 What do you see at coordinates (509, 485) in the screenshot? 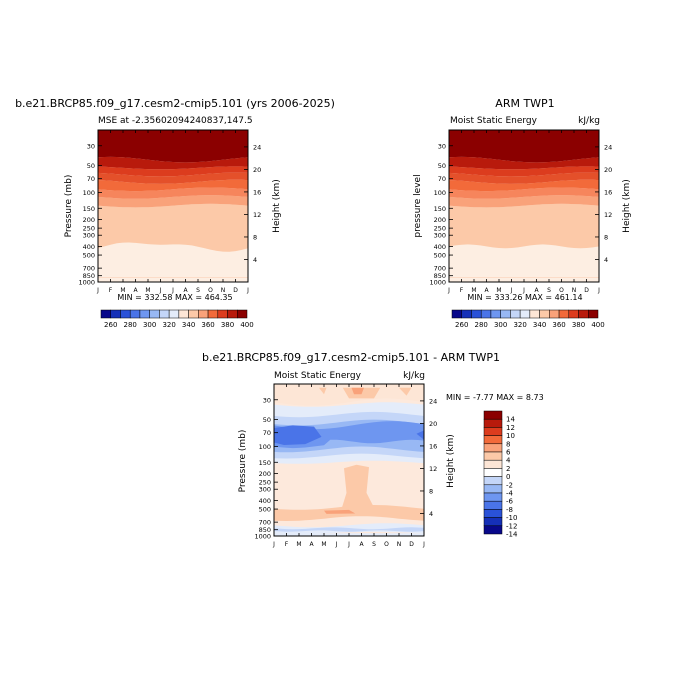
I see `colorbar-label: -2` at bounding box center [509, 485].